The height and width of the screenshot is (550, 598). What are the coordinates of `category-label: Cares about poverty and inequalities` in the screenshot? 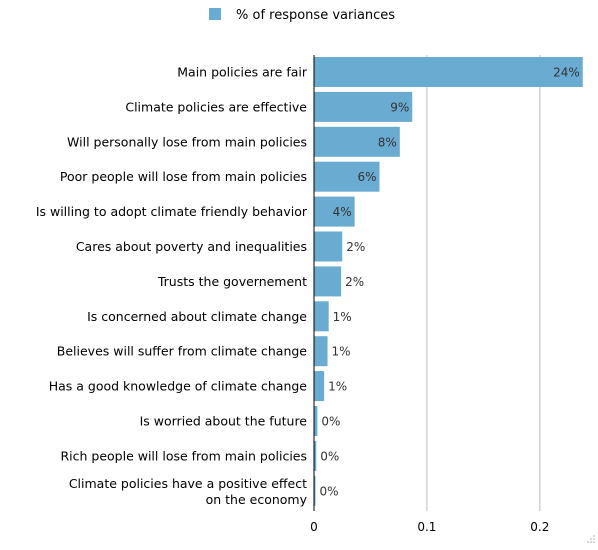 It's located at (191, 246).